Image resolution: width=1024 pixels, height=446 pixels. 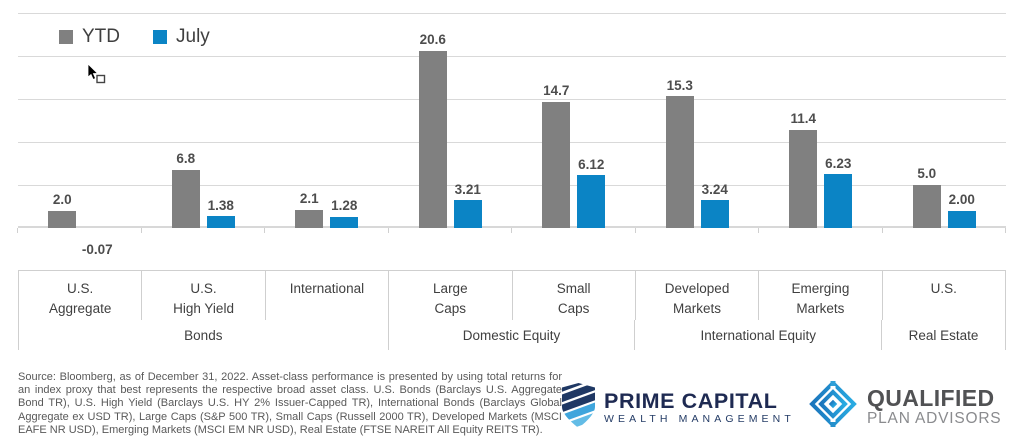 I want to click on group-cell-real-estate: Real Estate, so click(x=943, y=335).